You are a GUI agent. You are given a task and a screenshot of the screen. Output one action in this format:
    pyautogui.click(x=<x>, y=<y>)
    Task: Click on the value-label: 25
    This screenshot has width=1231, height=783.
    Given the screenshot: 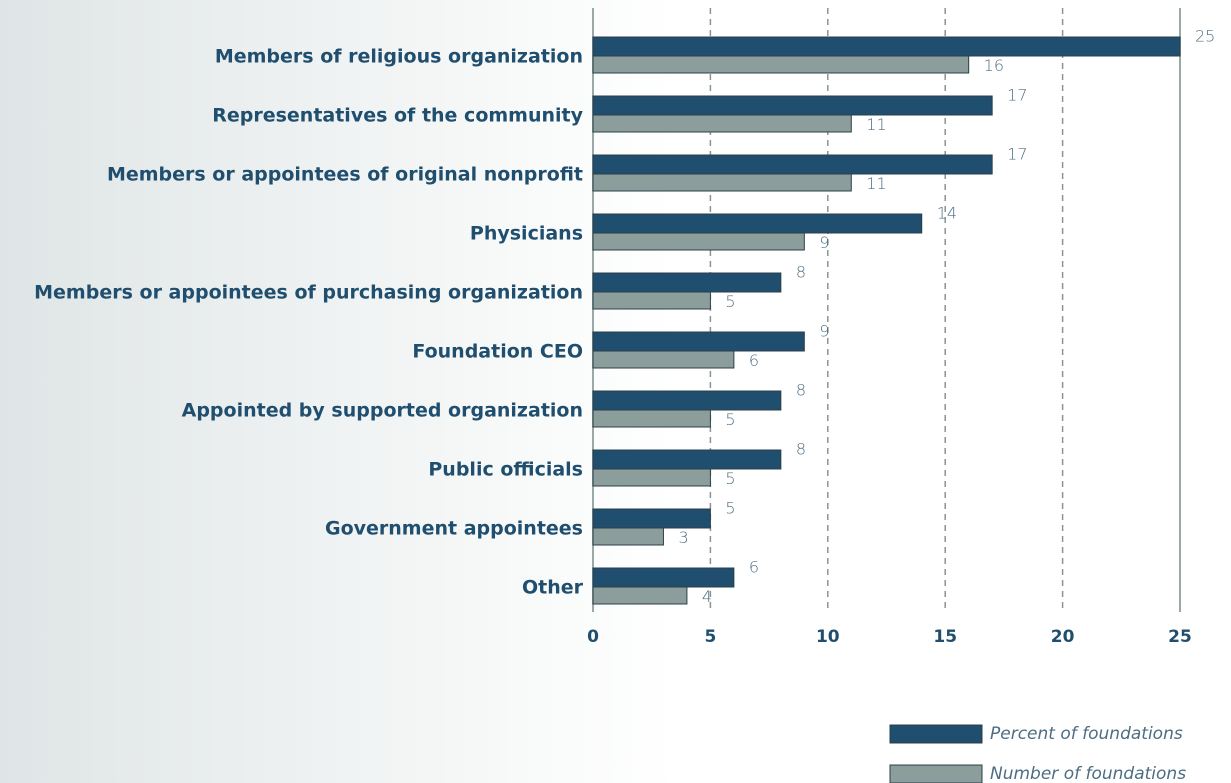 What is the action you would take?
    pyautogui.click(x=1205, y=36)
    